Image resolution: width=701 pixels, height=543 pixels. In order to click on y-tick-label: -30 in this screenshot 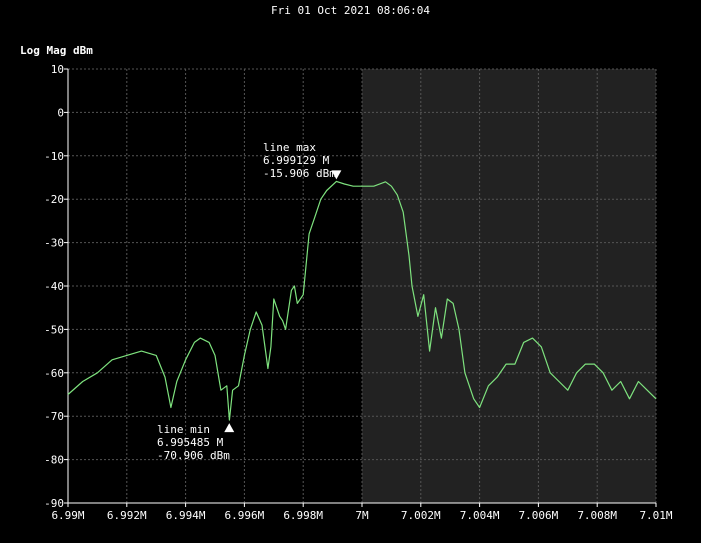, I will do `click(54, 243)`.